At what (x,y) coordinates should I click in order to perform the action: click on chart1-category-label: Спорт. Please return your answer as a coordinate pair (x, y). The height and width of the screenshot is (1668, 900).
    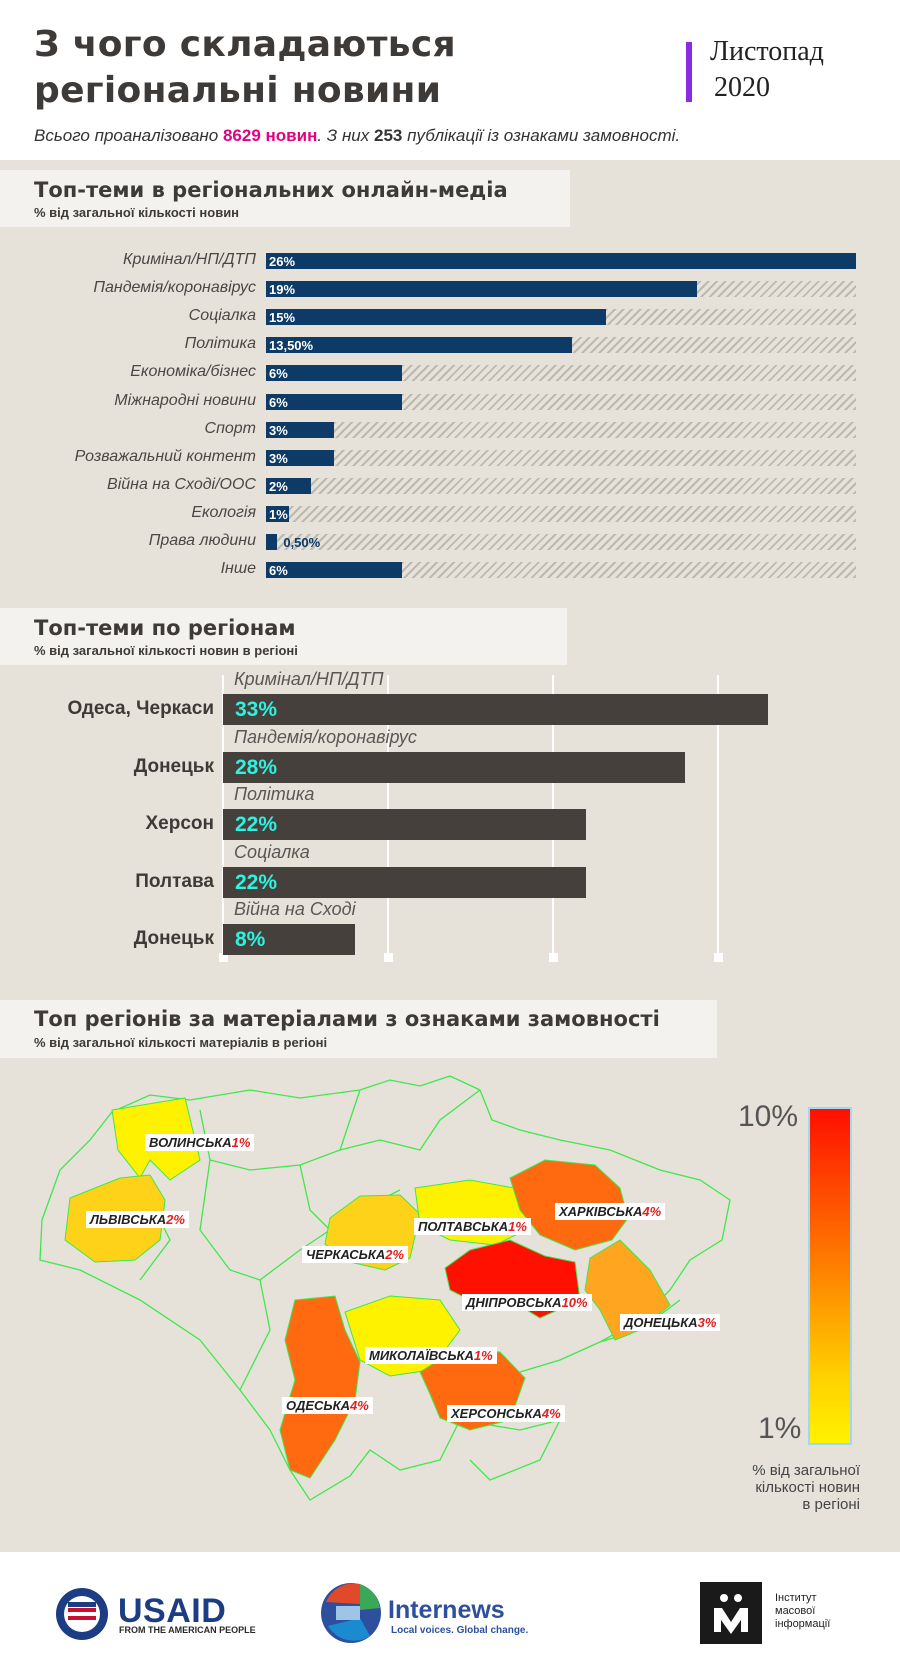
    Looking at the image, I should click on (230, 428).